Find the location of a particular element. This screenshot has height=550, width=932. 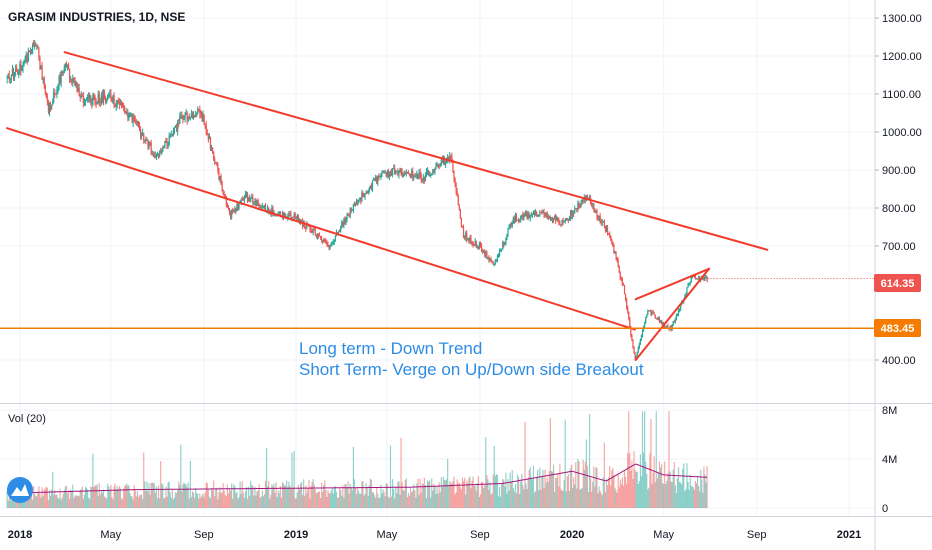

wedge-upper-line is located at coordinates (672, 284).